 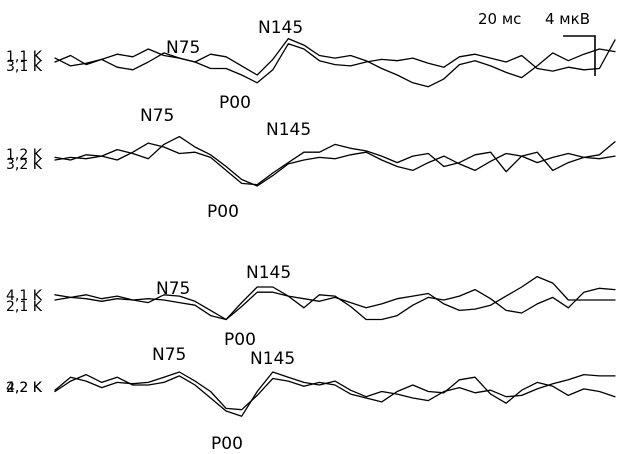 I want to click on panel-1-label-secondary: 3,1 K, so click(x=24, y=67).